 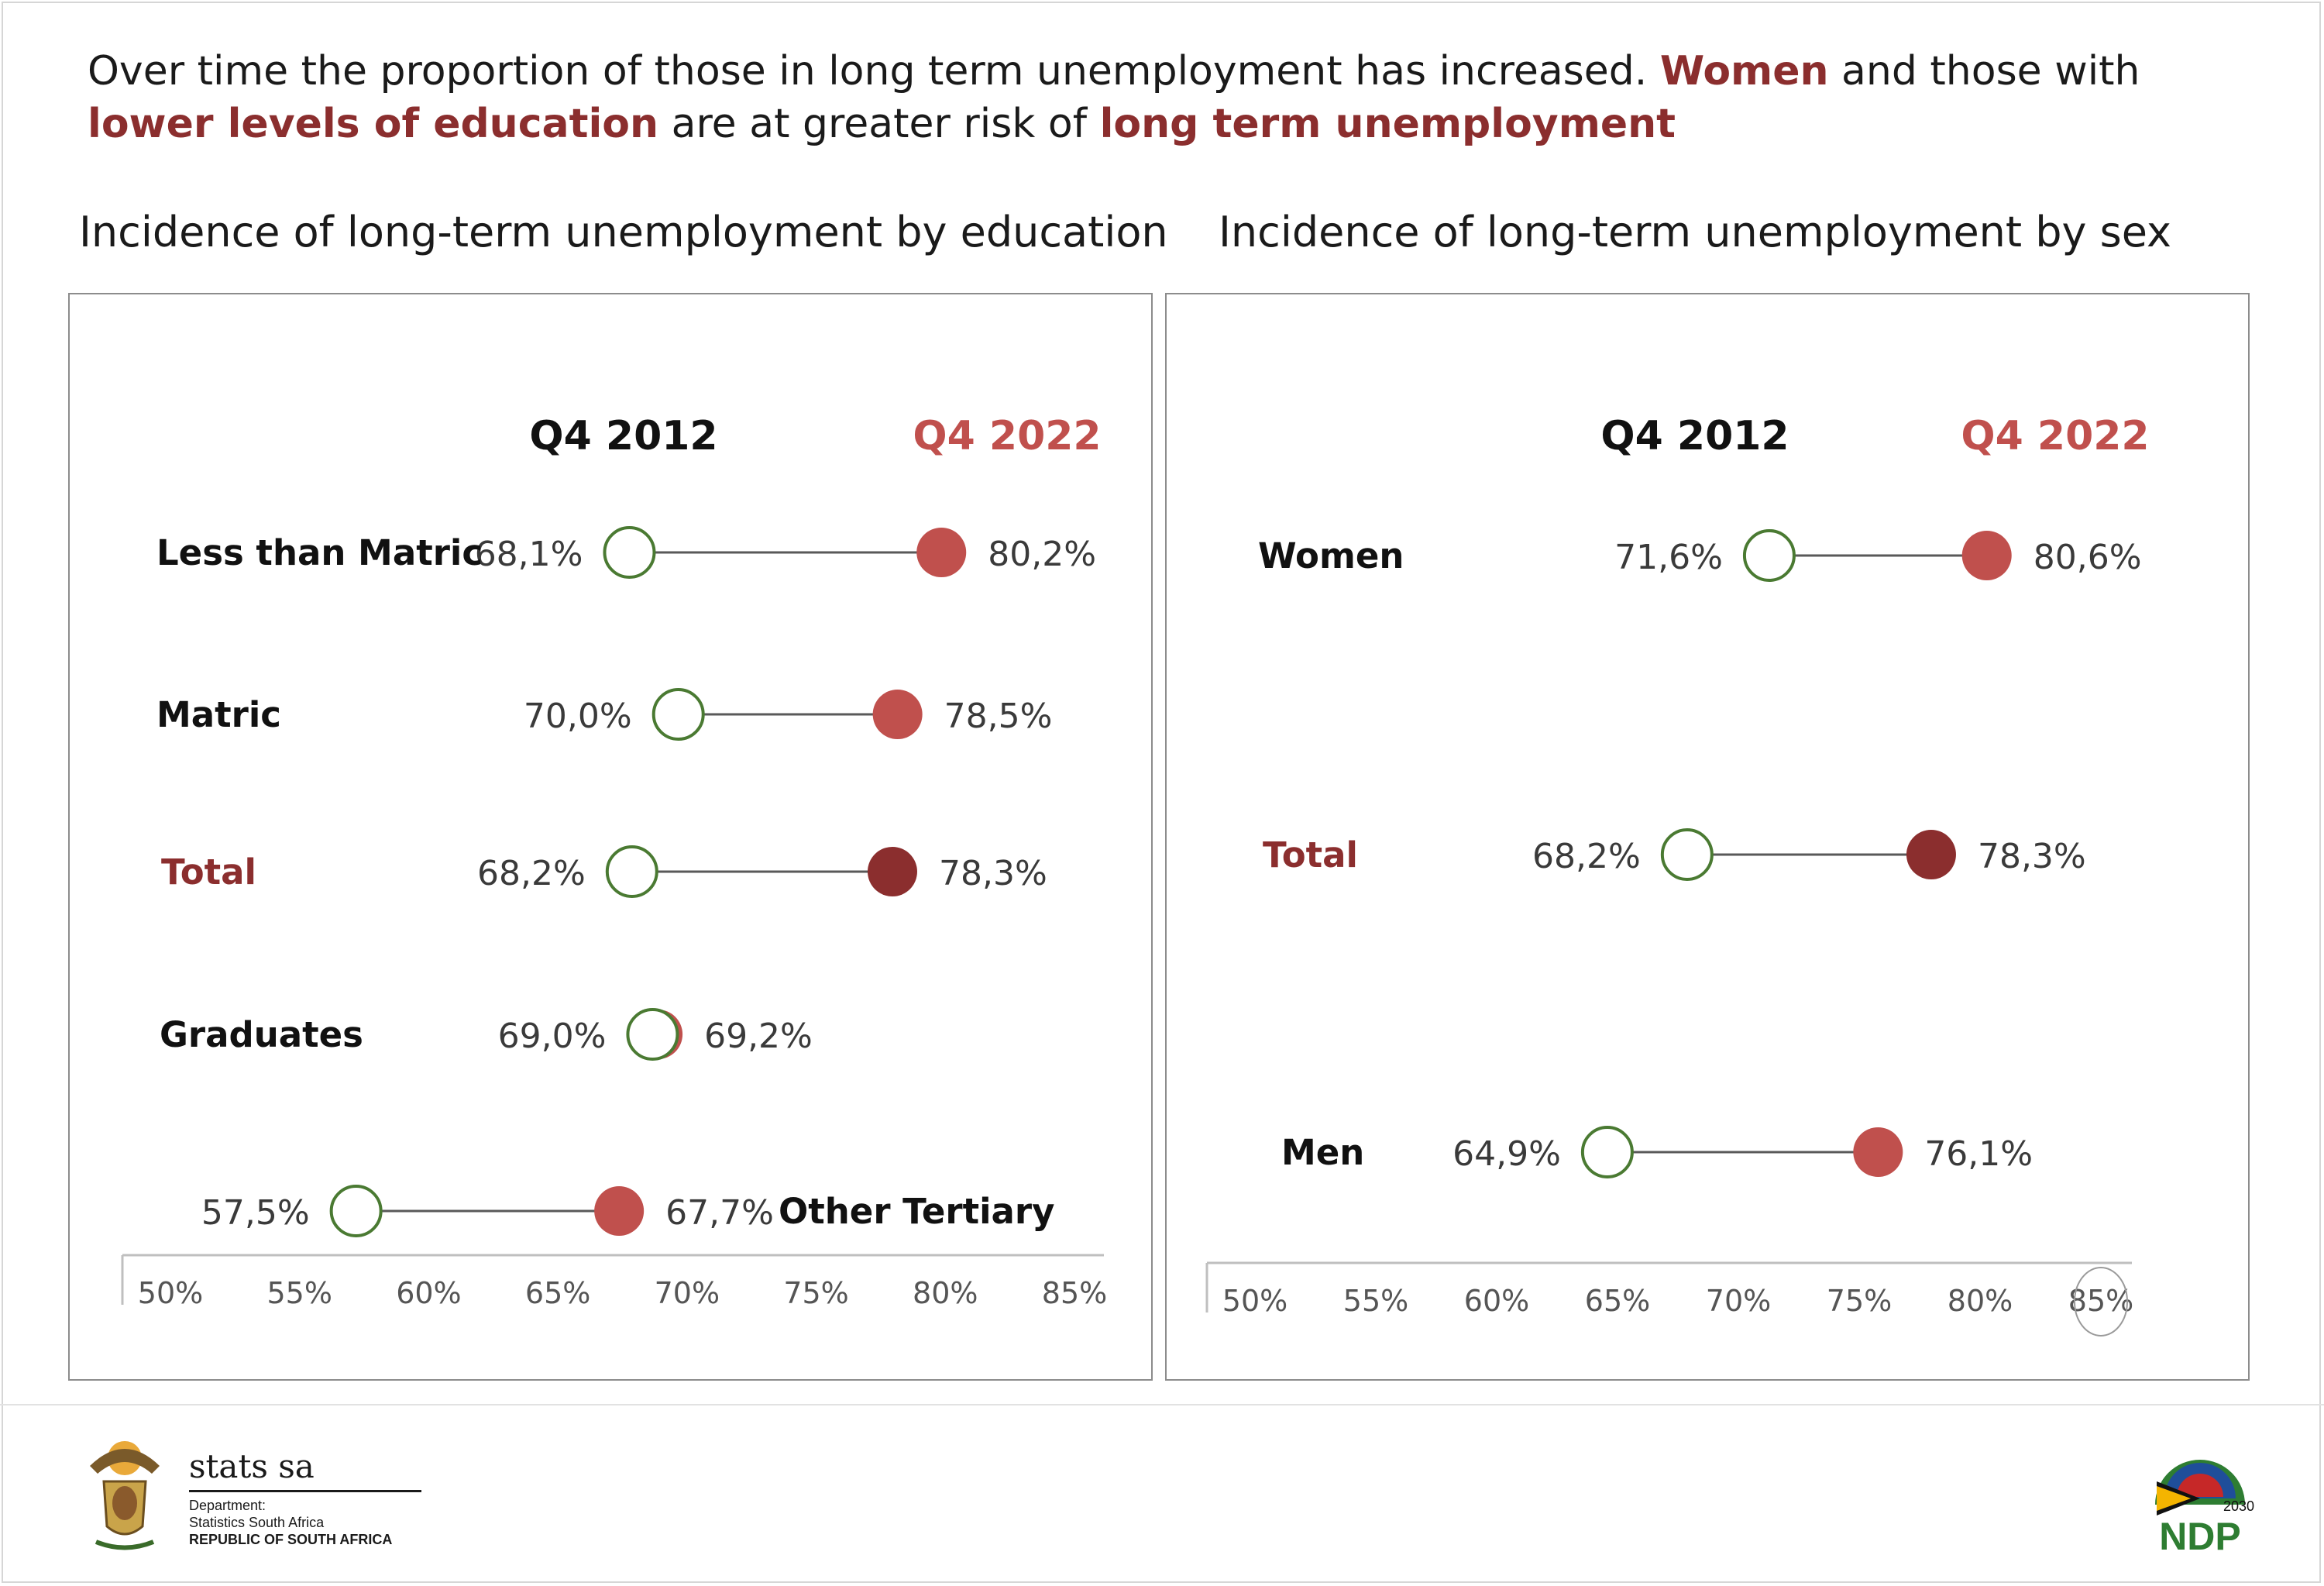 I want to click on coat-of-arms-logo, so click(x=125, y=1496).